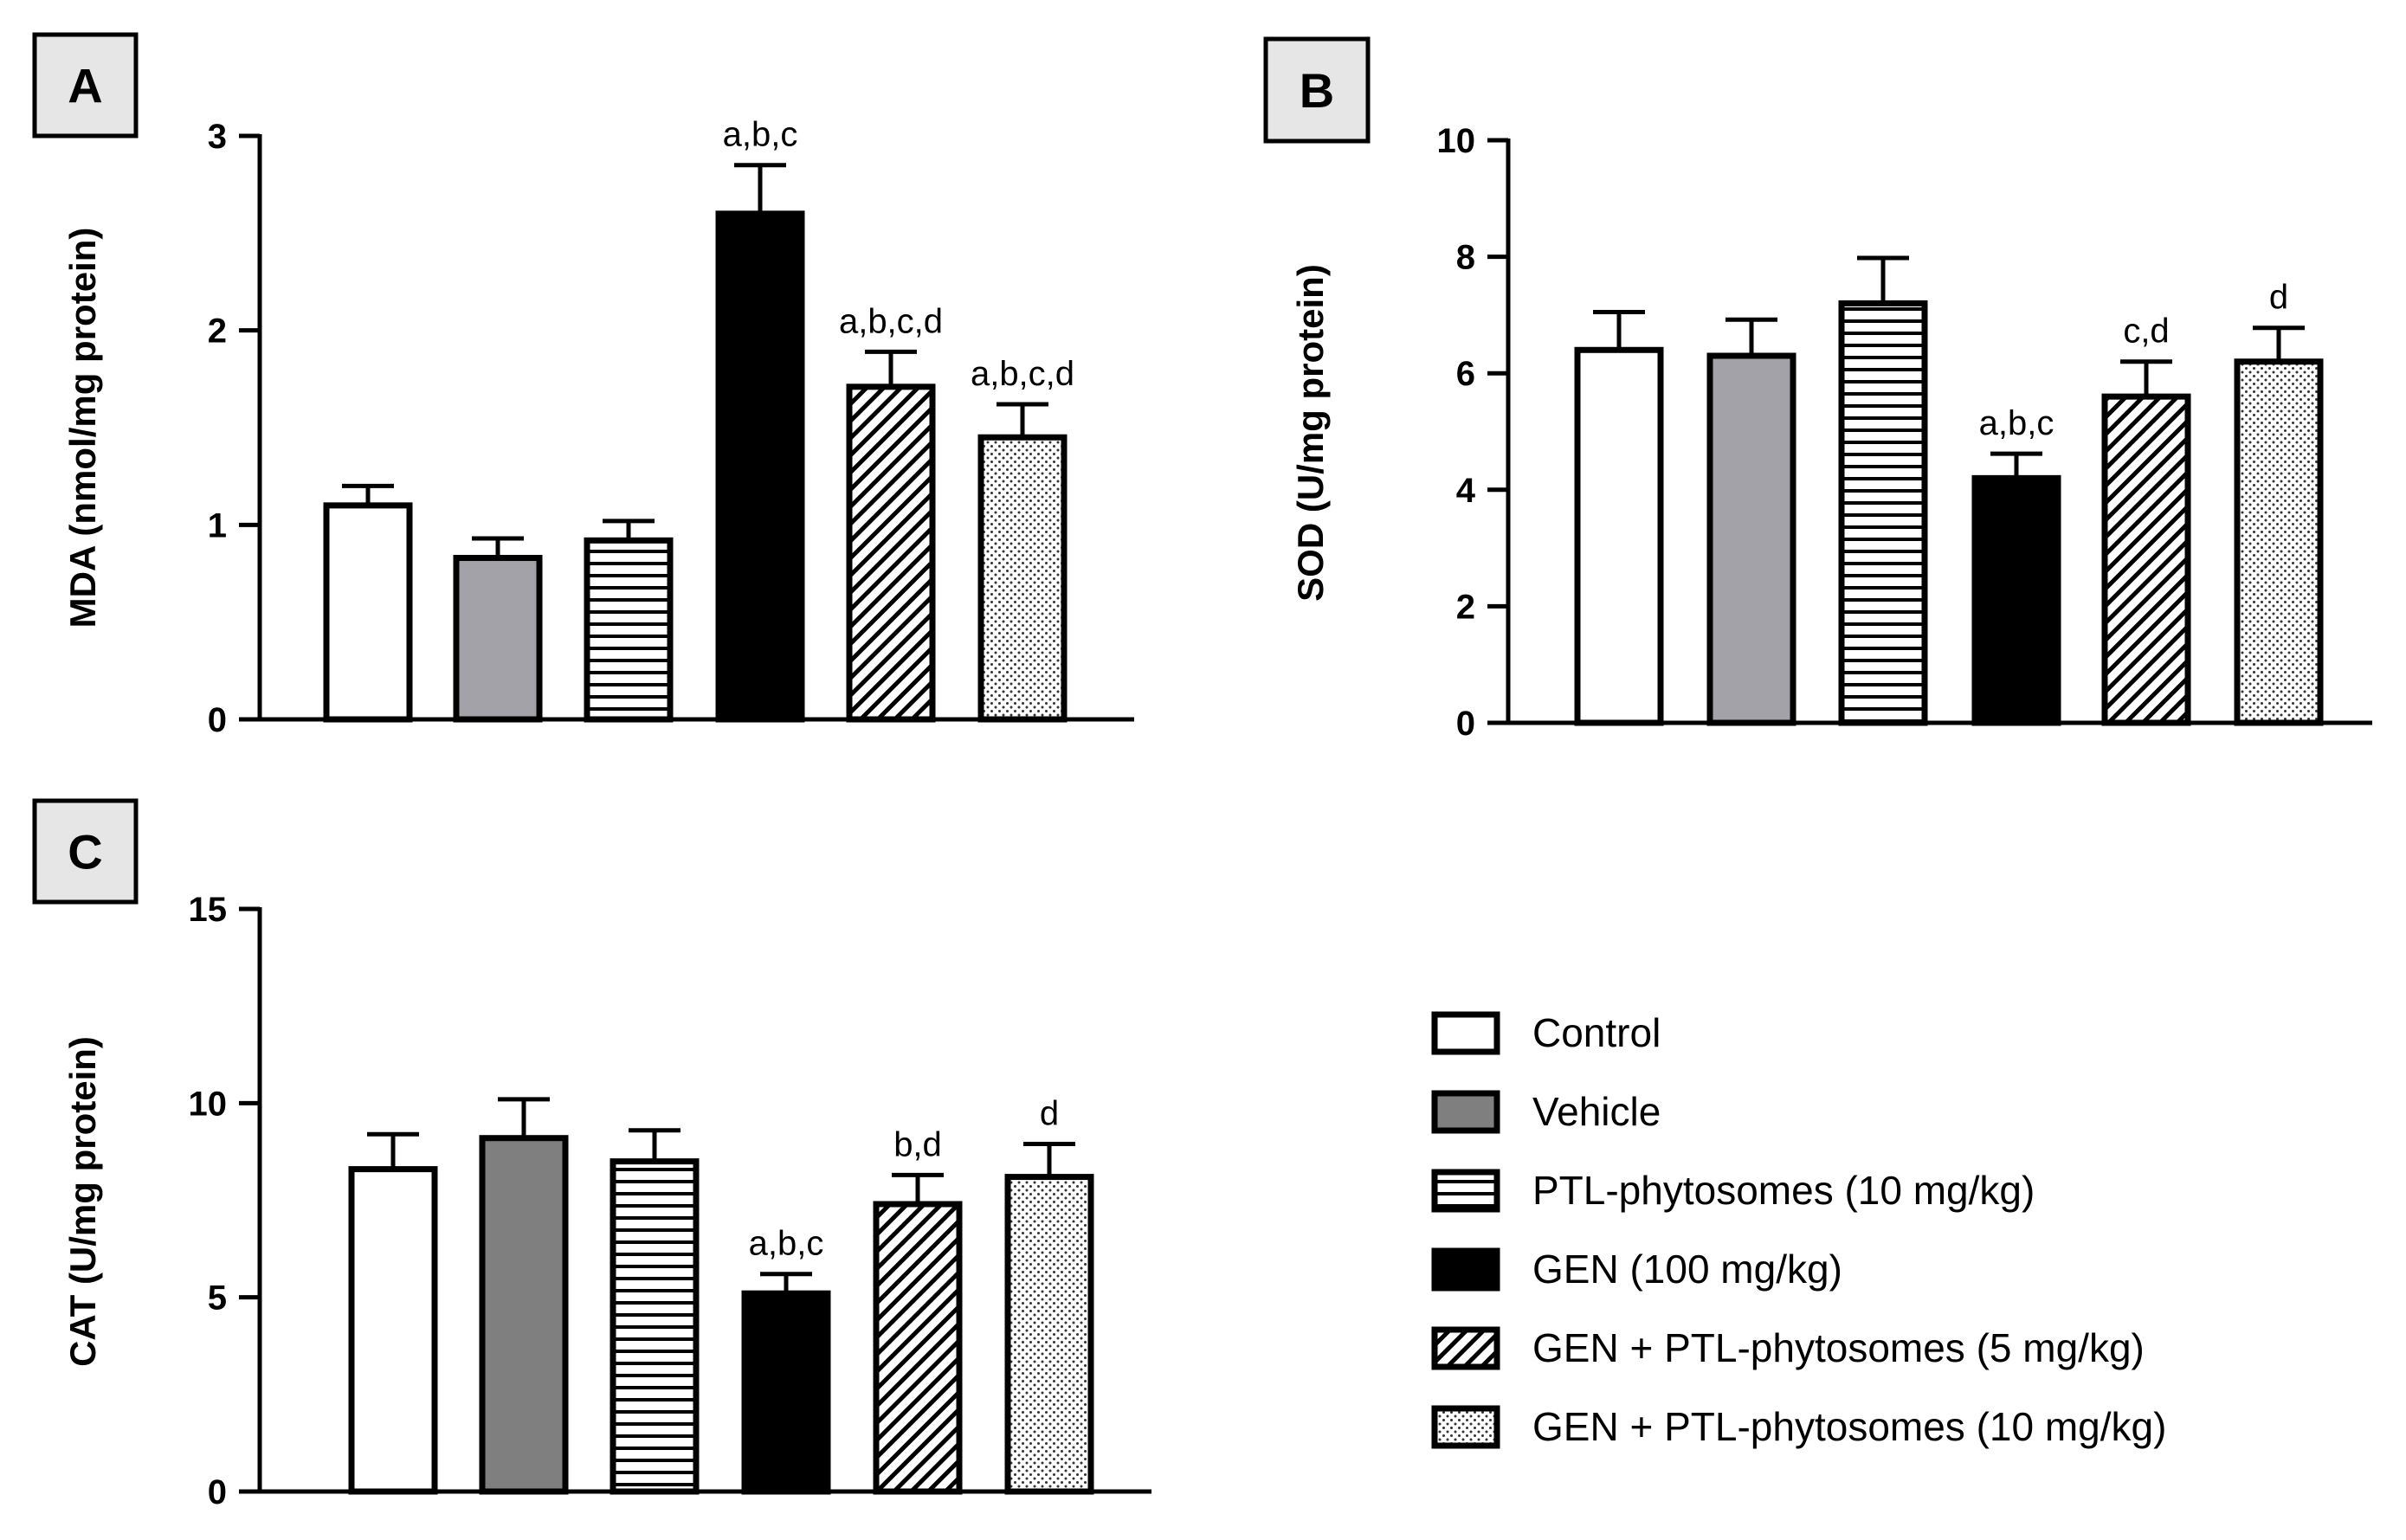 Image resolution: width=2406 pixels, height=1540 pixels. What do you see at coordinates (1597, 1032) in the screenshot?
I see `legend-label-control: Control` at bounding box center [1597, 1032].